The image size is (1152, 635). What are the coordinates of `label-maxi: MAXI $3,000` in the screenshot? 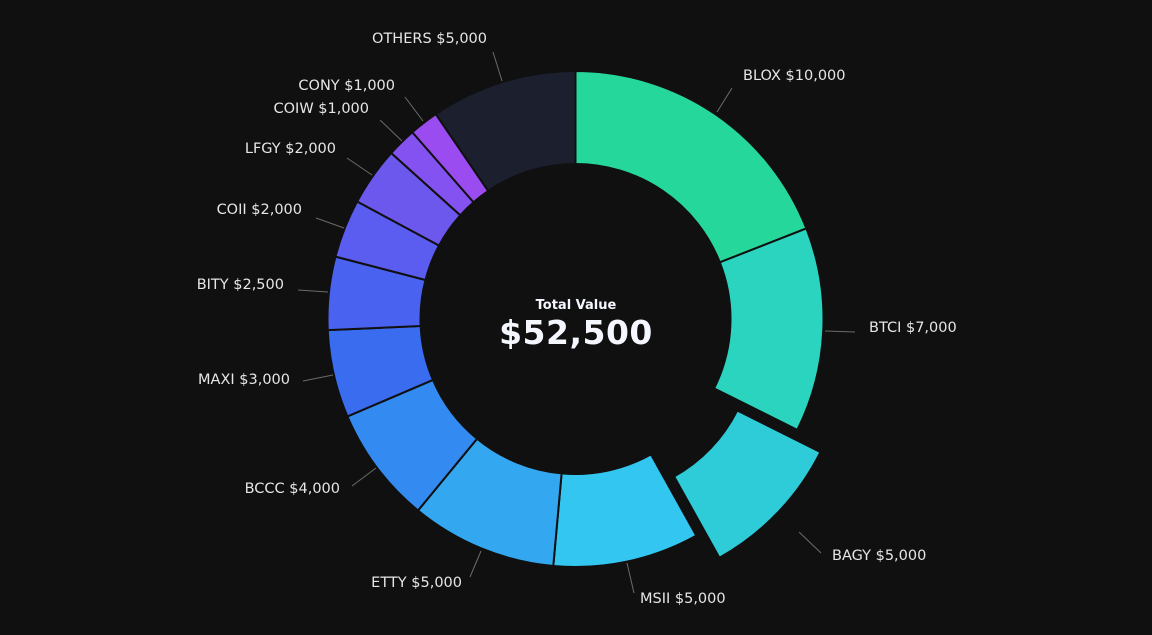 It's located at (244, 380).